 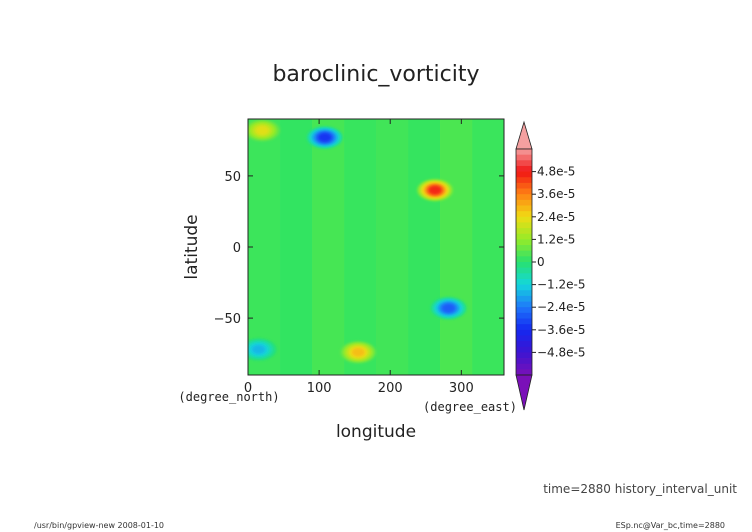 I want to click on chart-title: baroclinic_vorticity, so click(x=375, y=74).